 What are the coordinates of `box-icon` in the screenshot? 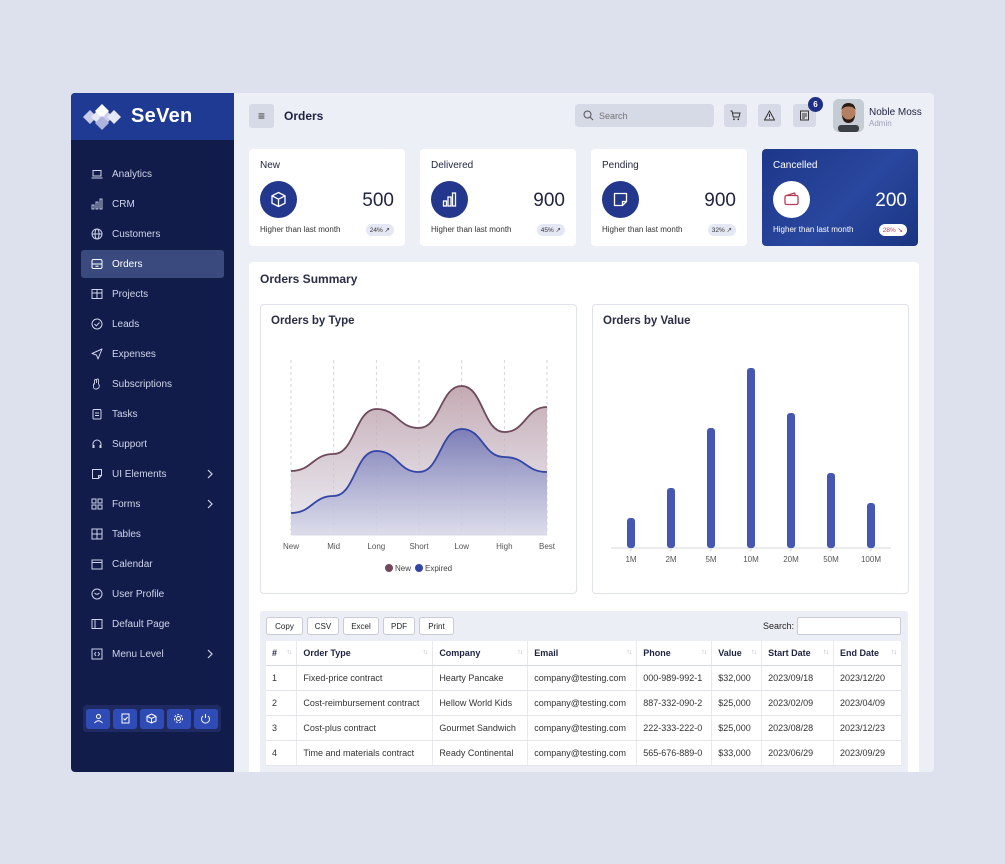 It's located at (151, 718).